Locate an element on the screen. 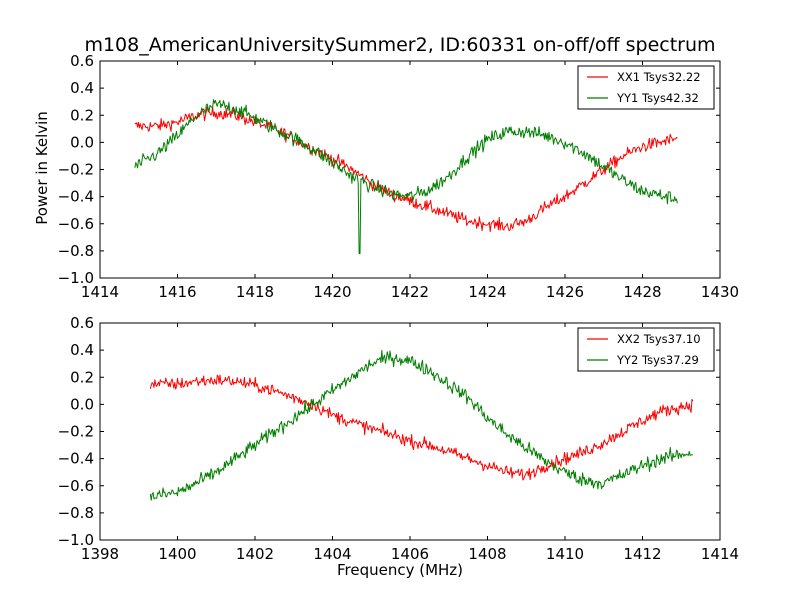 Image resolution: width=800 pixels, height=600 pixels. x-axis-label: Frequency (MHz) is located at coordinates (400, 570).